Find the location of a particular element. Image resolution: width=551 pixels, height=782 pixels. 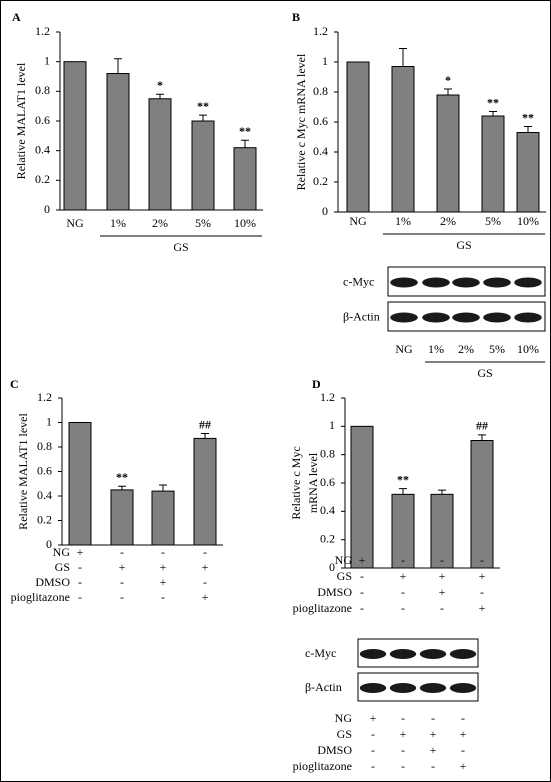

x-tick-label: 5% is located at coordinates (203, 223).